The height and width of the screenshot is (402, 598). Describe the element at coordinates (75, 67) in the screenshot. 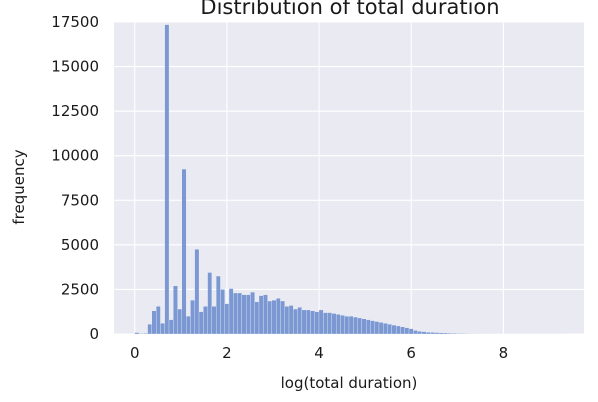

I see `y-tick-label: 15000` at that location.